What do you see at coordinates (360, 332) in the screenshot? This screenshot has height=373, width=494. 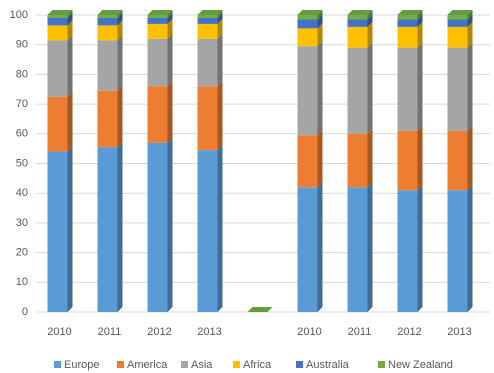 I see `x-tick-label: 2011` at bounding box center [360, 332].